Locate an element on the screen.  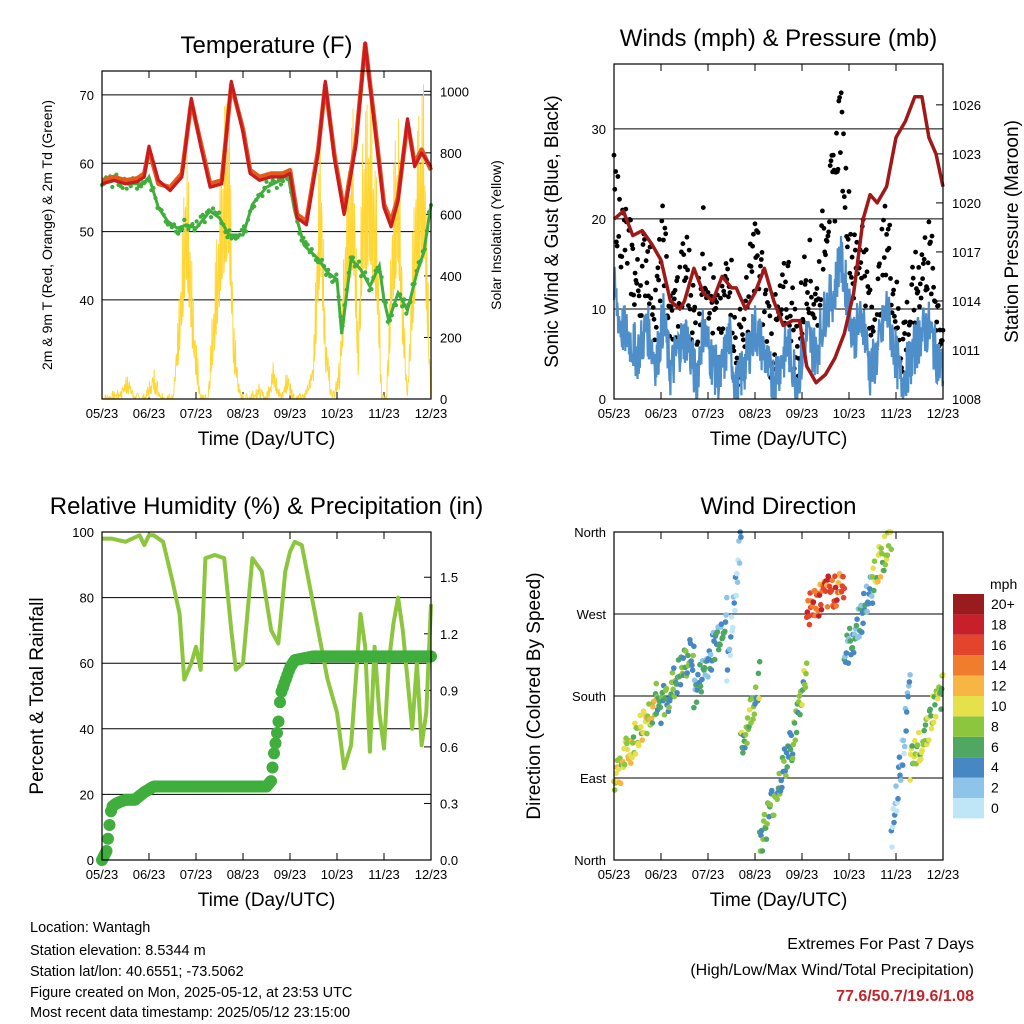
y-tick-label: 60 is located at coordinates (87, 663).